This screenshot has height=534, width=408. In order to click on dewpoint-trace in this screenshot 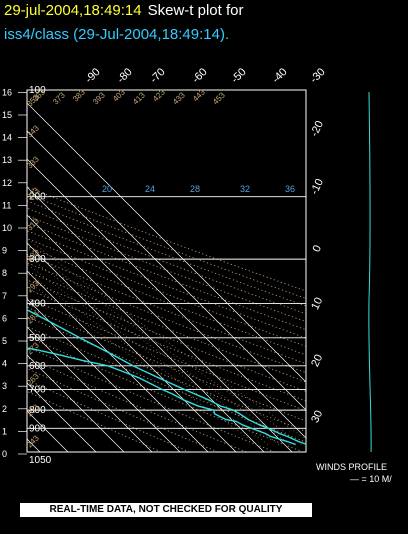, I will do `click(161, 396)`.